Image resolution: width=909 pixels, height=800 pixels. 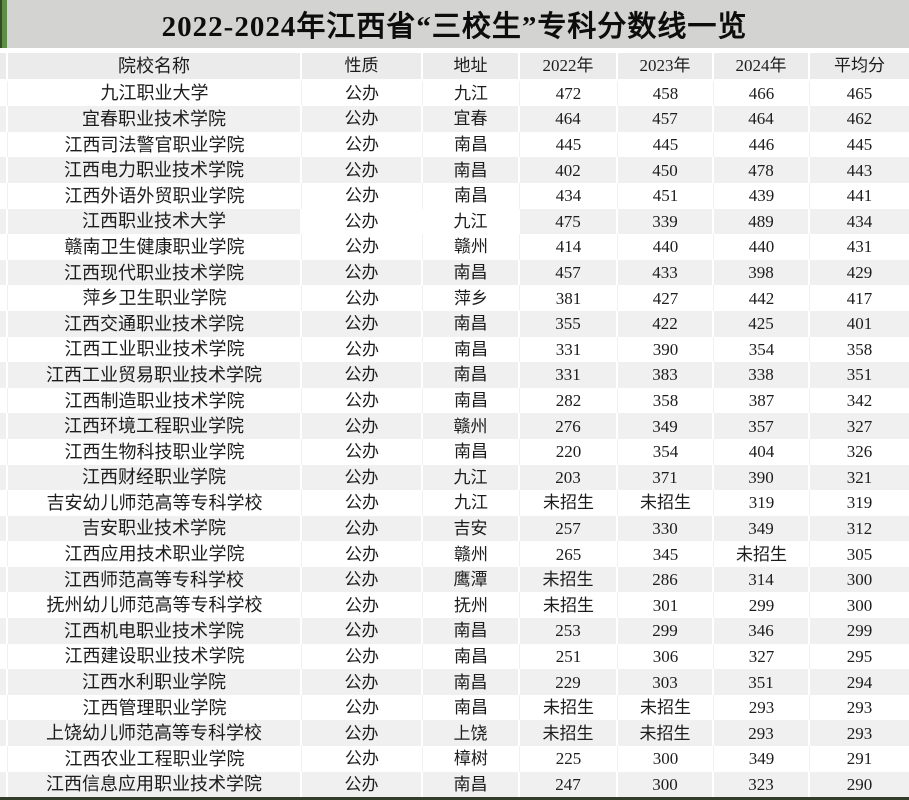 What do you see at coordinates (859, 784) in the screenshot?
I see `table-cell: 290` at bounding box center [859, 784].